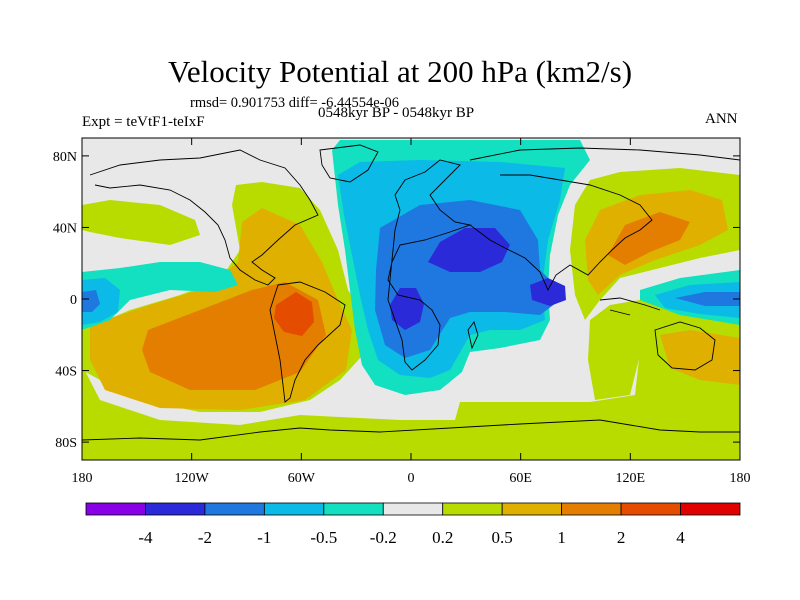  I want to click on lat-label: 80N, so click(65, 157).